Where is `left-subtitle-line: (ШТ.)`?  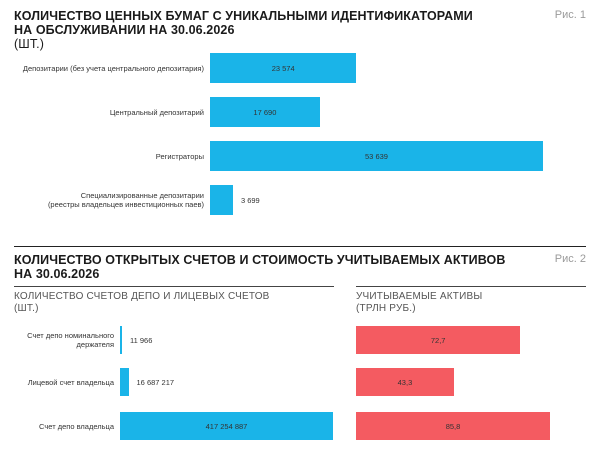
left-subtitle-line: (ШТ.) is located at coordinates (26, 308).